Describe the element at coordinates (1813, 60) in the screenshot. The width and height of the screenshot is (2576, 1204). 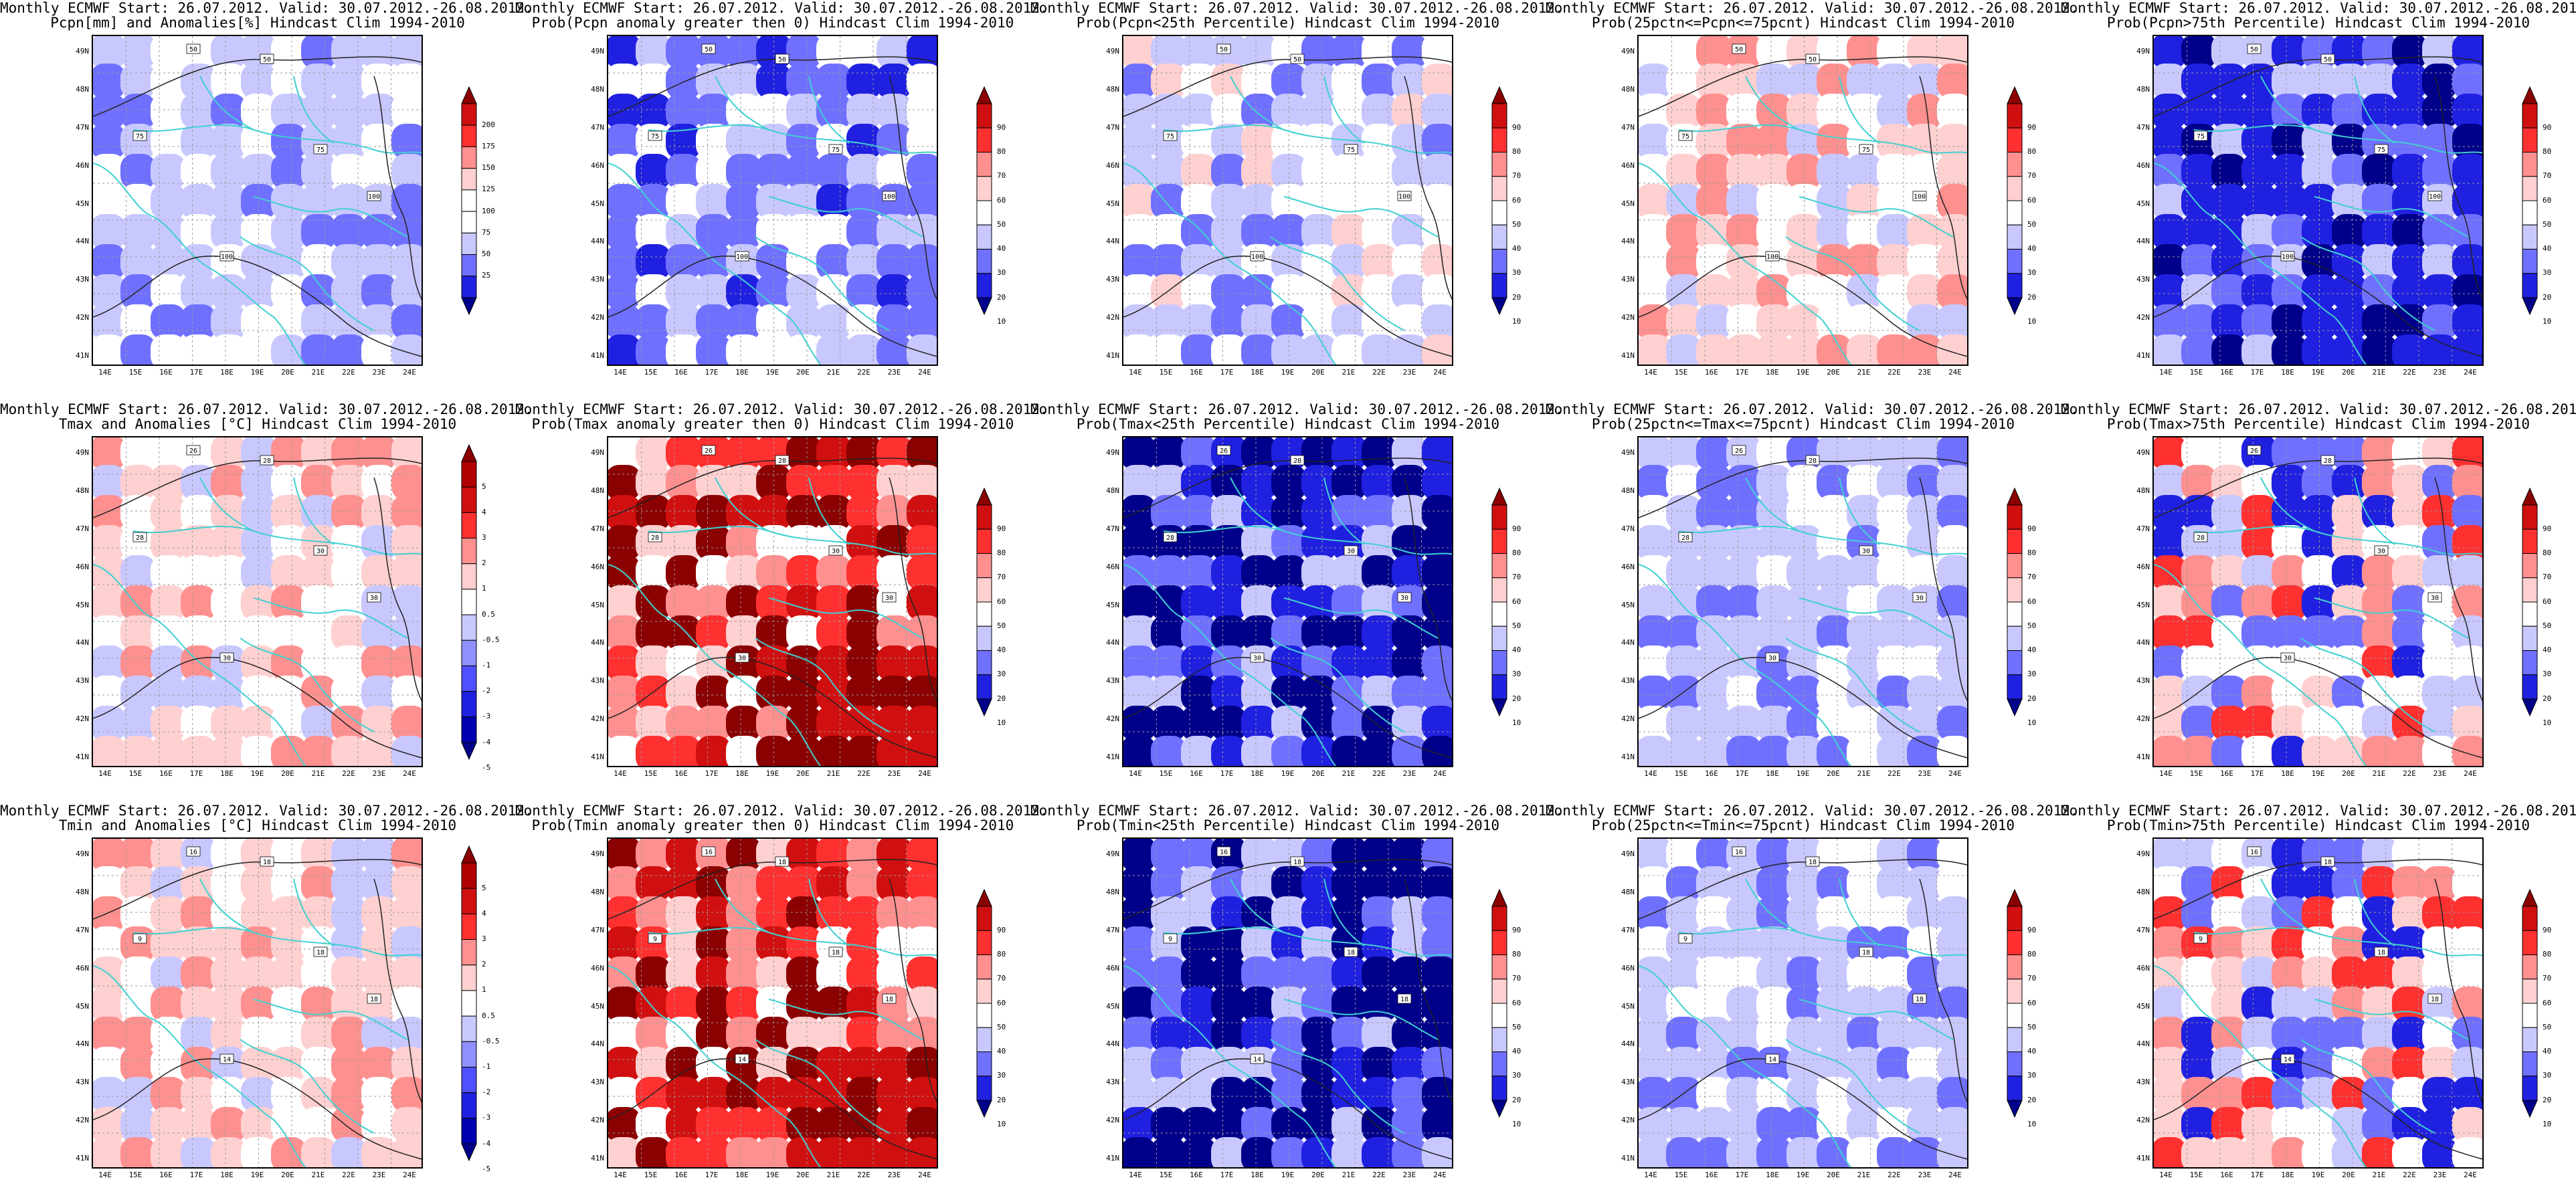
I see `contour-label: 50` at that location.